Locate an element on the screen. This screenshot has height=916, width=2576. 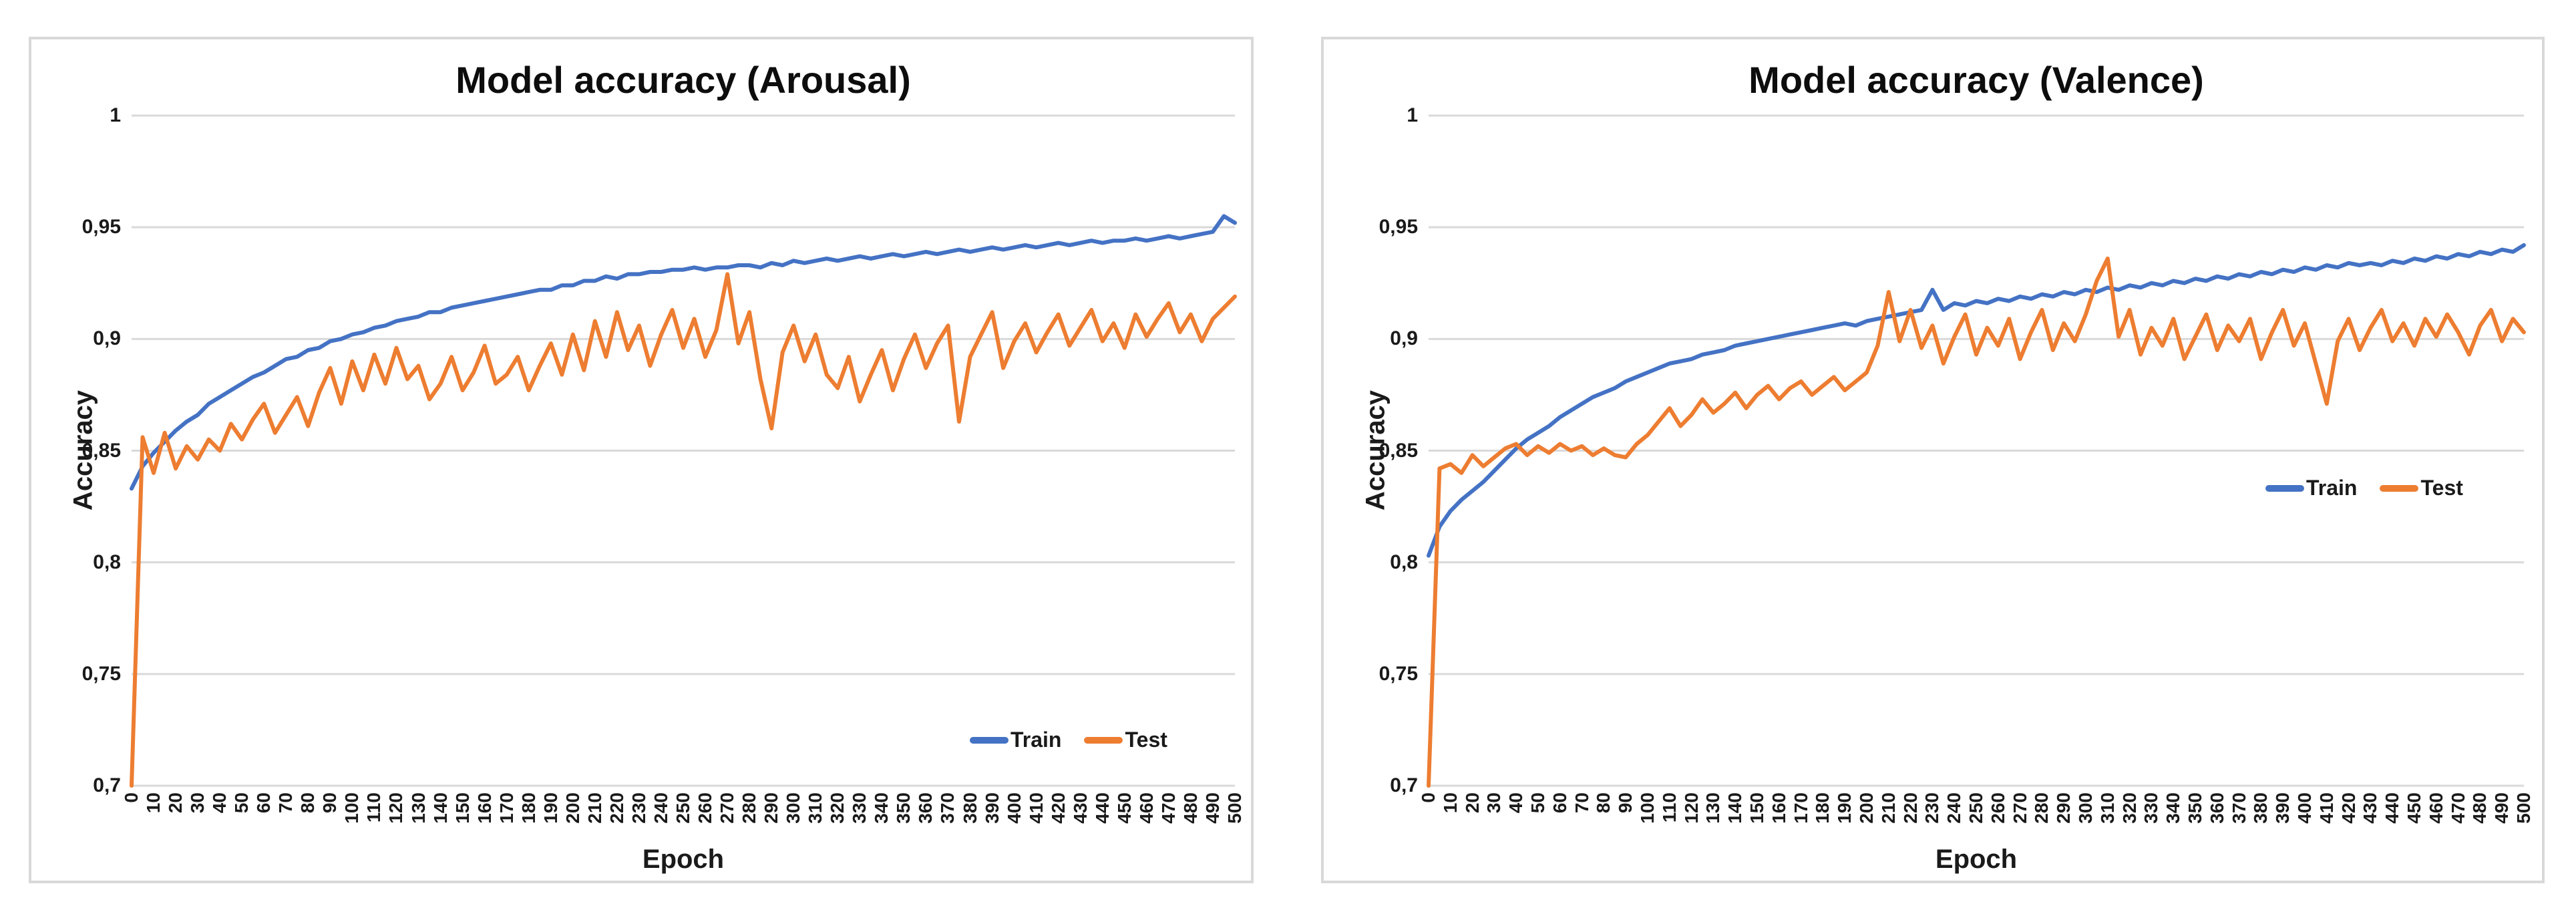
legend: Train Test is located at coordinates (2364, 488).